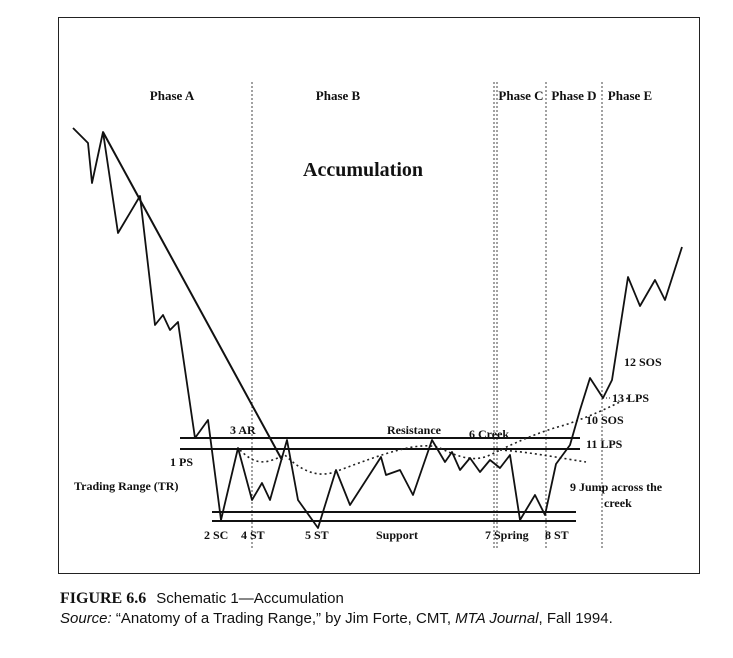  What do you see at coordinates (216, 535) in the screenshot?
I see `label-2-sc: 2 SC` at bounding box center [216, 535].